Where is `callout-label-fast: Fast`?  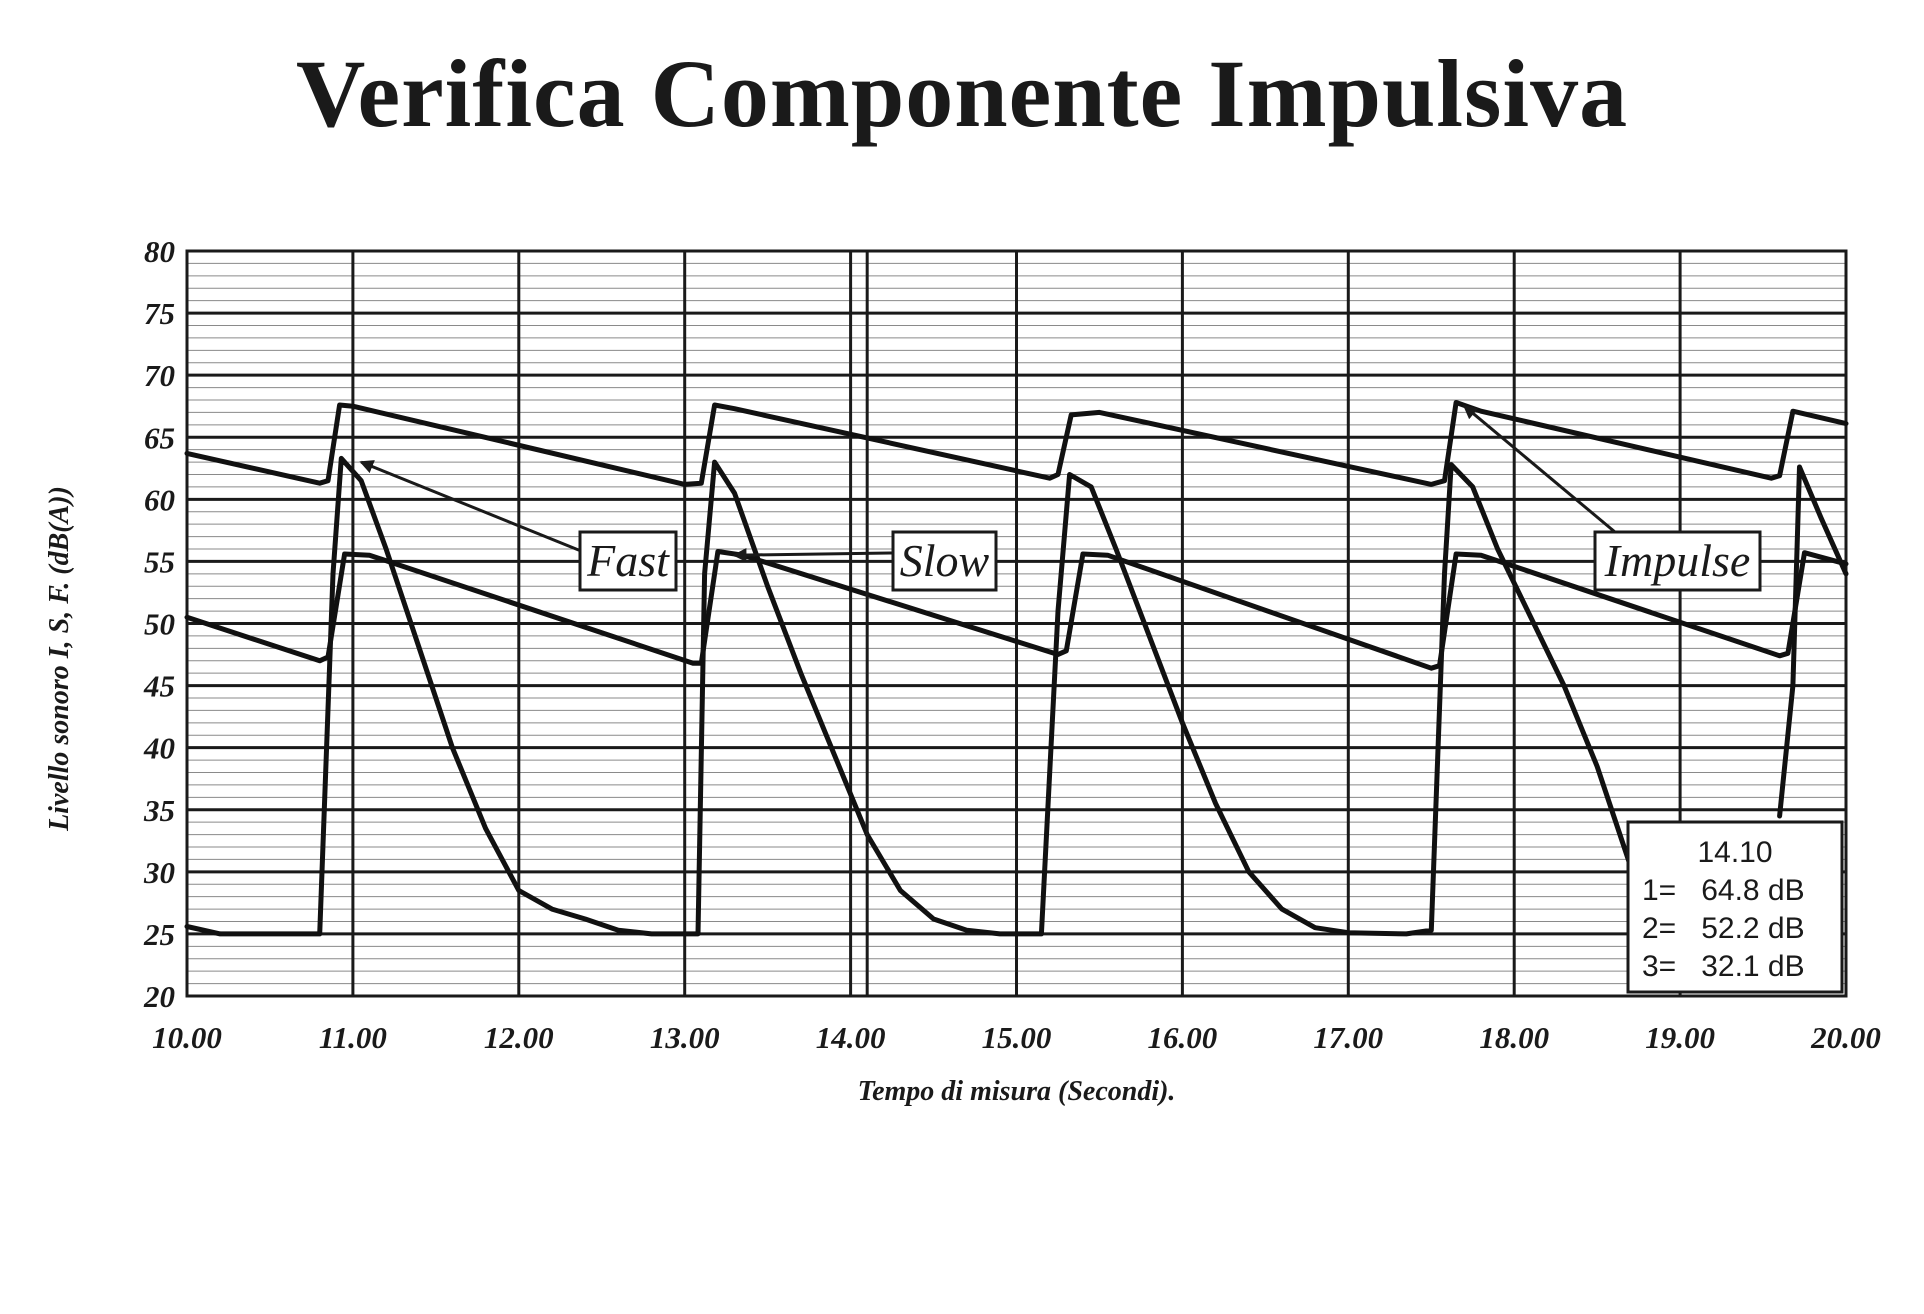 callout-label-fast: Fast is located at coordinates (628, 560).